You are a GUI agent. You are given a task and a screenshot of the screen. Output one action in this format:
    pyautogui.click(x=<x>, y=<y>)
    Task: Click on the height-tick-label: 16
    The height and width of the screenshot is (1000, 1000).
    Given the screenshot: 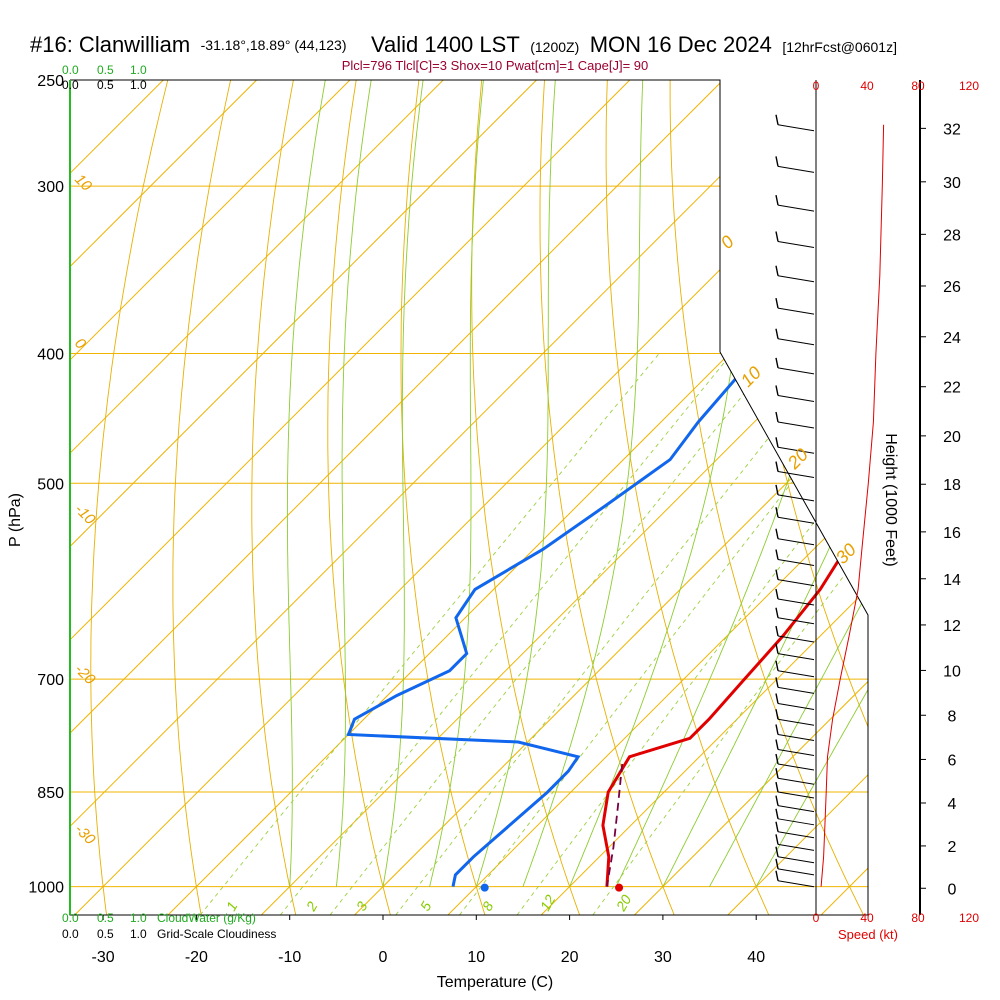 What is the action you would take?
    pyautogui.click(x=952, y=533)
    